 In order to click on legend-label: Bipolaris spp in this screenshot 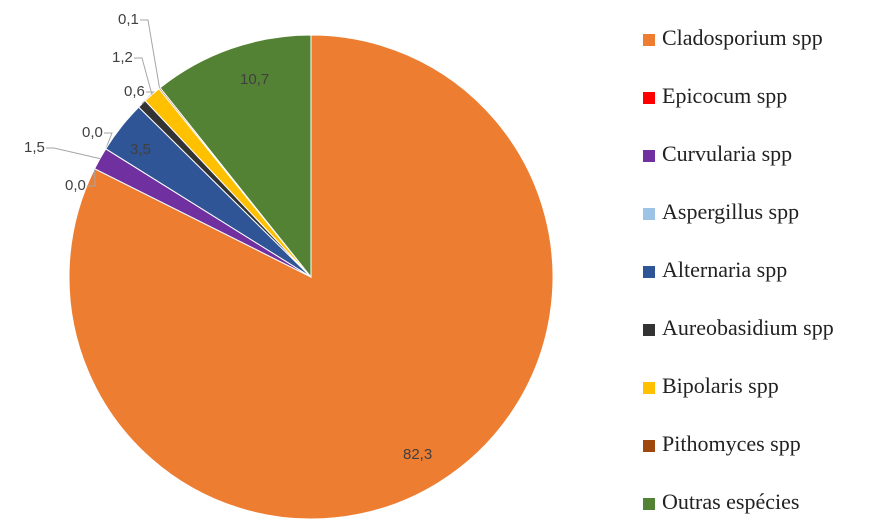, I will do `click(720, 385)`.